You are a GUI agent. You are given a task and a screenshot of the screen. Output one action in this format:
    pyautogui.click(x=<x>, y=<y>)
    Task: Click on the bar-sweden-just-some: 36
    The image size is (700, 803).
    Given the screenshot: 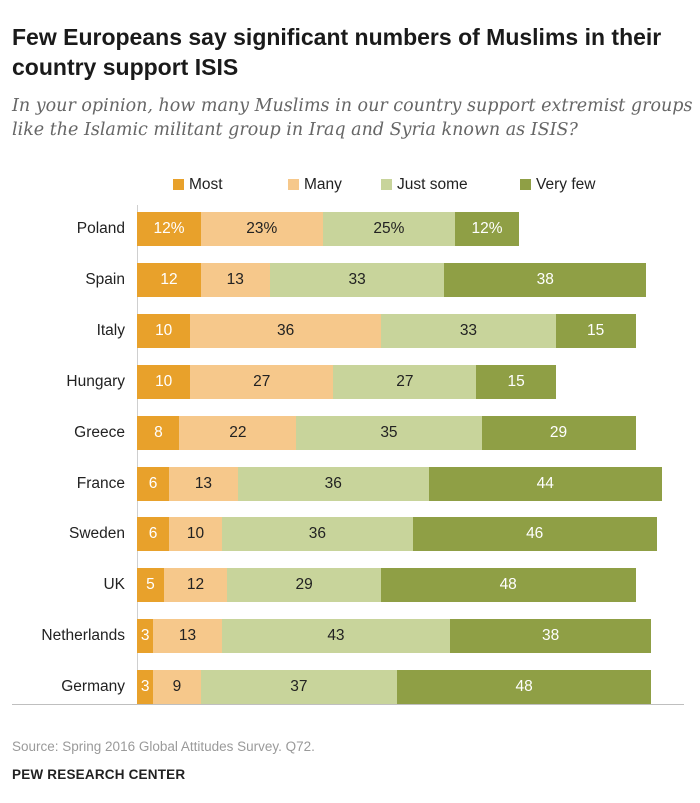 What is the action you would take?
    pyautogui.click(x=317, y=534)
    